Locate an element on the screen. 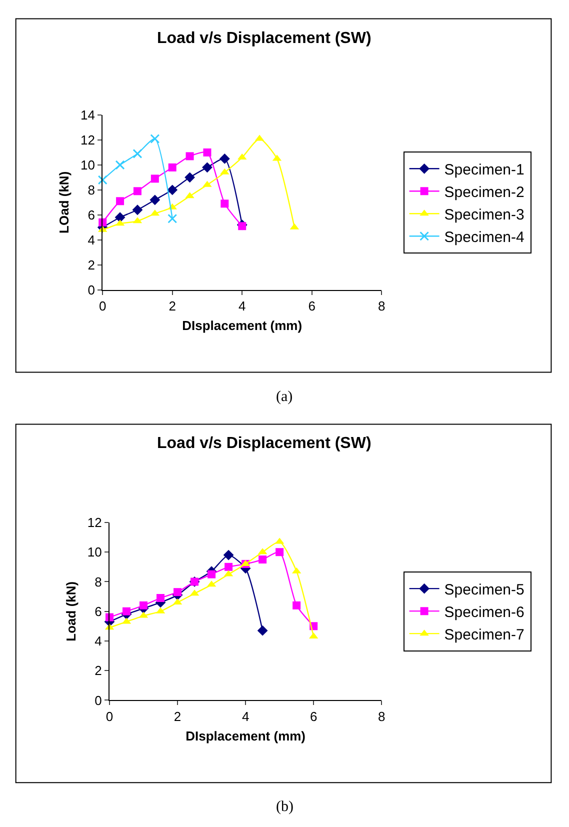  y-axis-title: Load (kN) is located at coordinates (70, 611).